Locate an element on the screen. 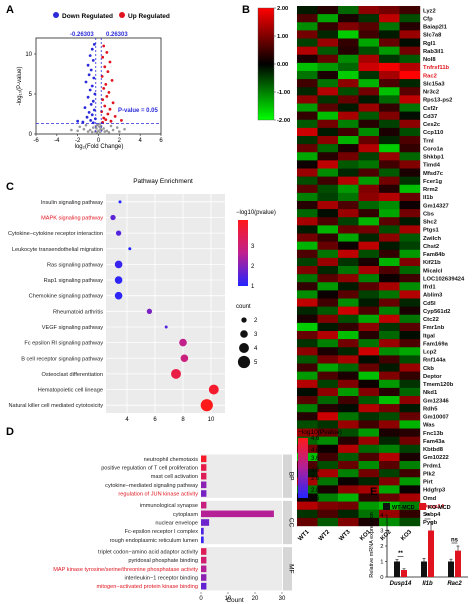 This screenshot has height=604, width=474. x-tick-label: 6 is located at coordinates (155, 420).